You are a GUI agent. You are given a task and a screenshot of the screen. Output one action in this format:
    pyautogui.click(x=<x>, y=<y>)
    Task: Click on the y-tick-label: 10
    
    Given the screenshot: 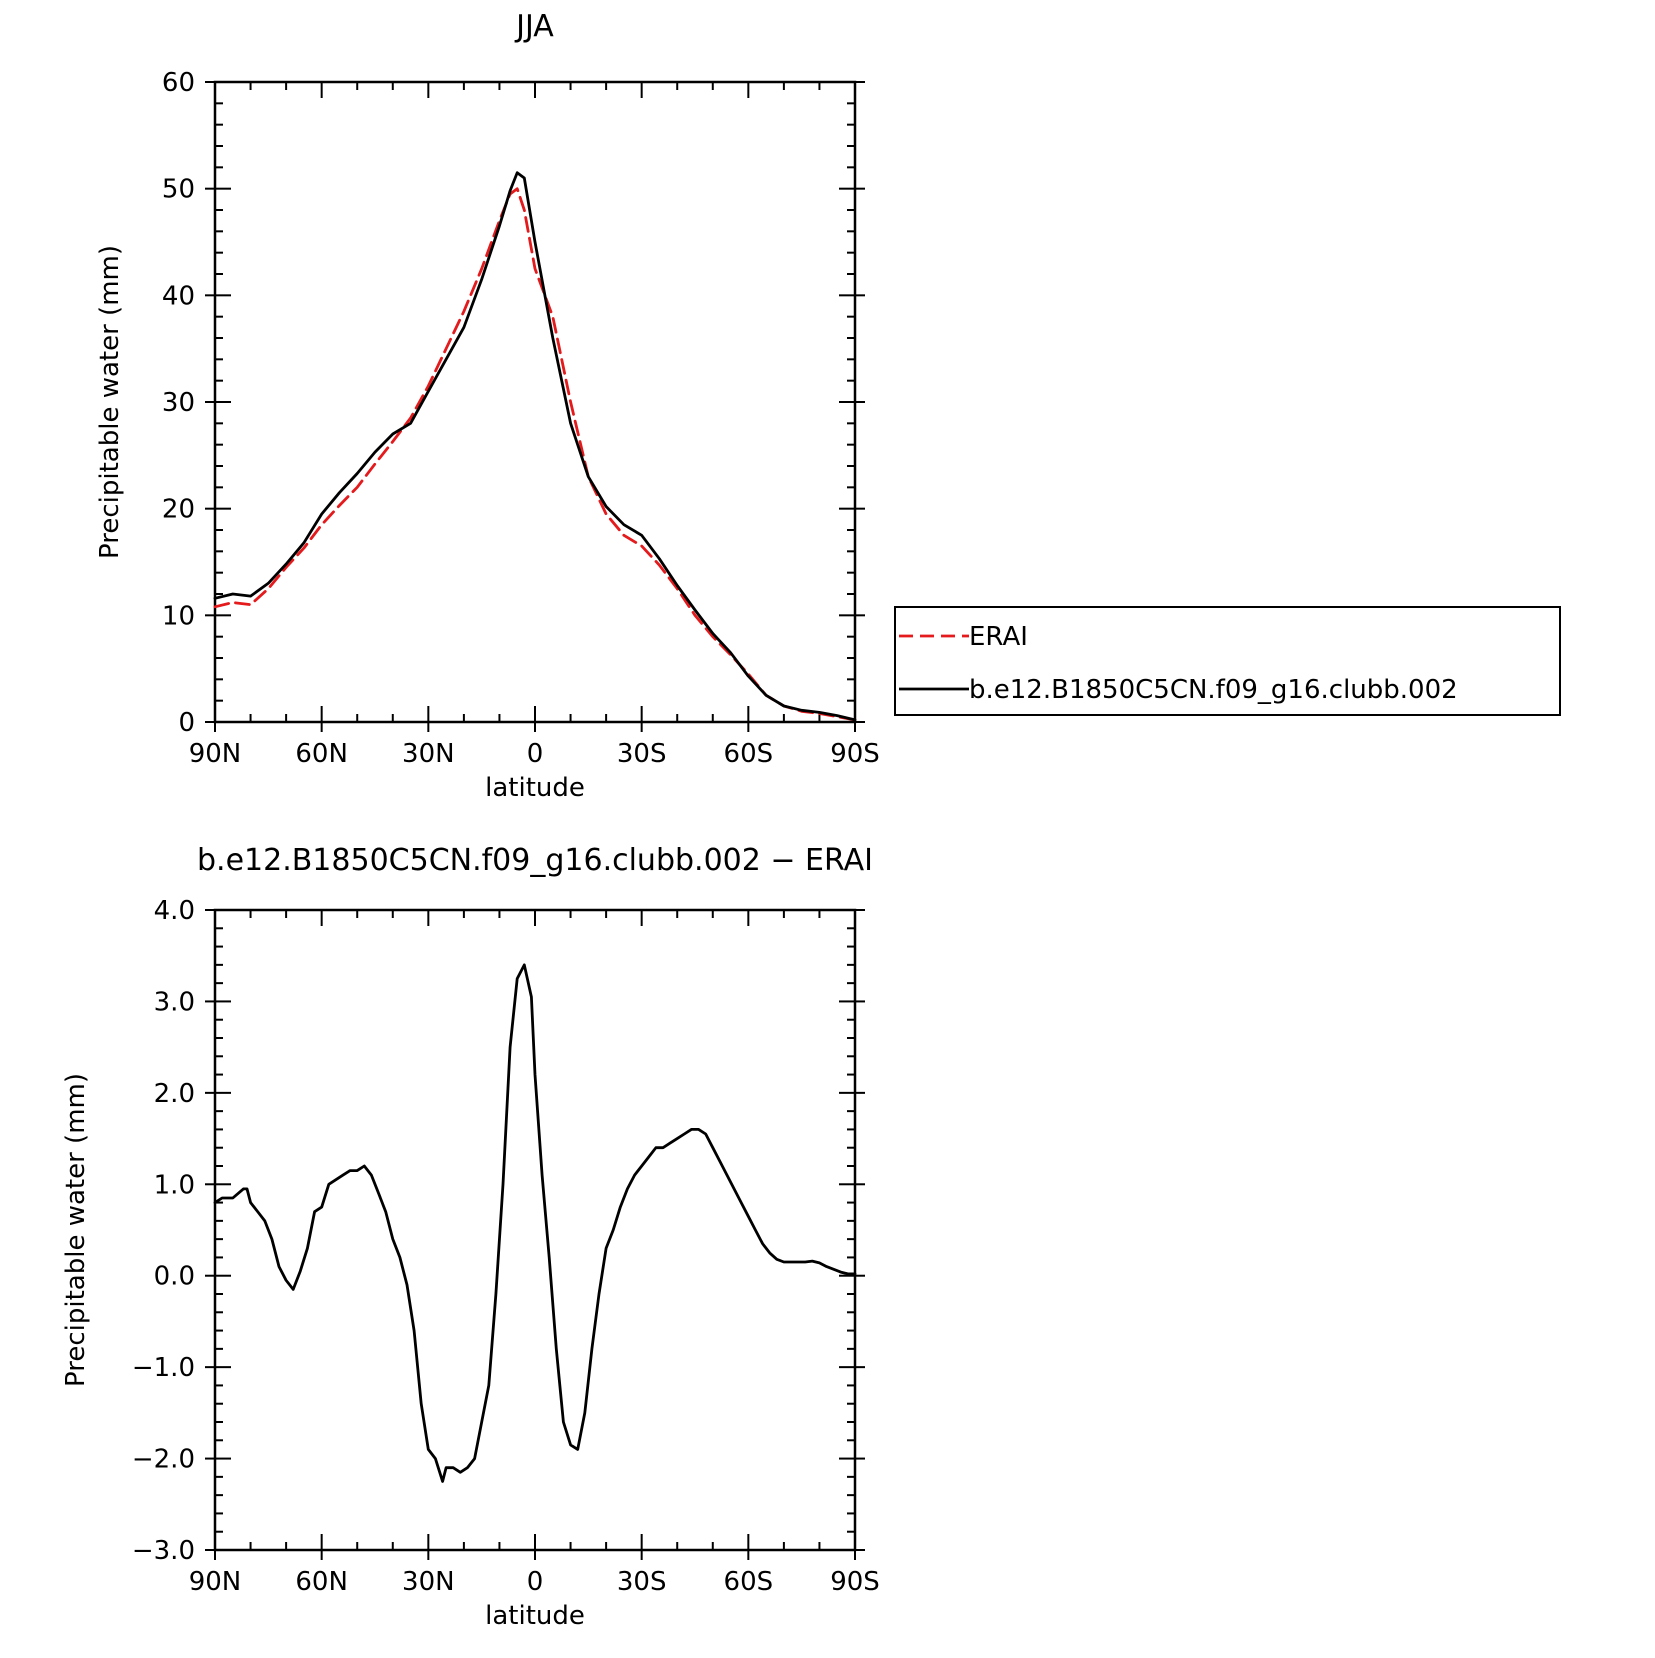 What is the action you would take?
    pyautogui.click(x=178, y=616)
    